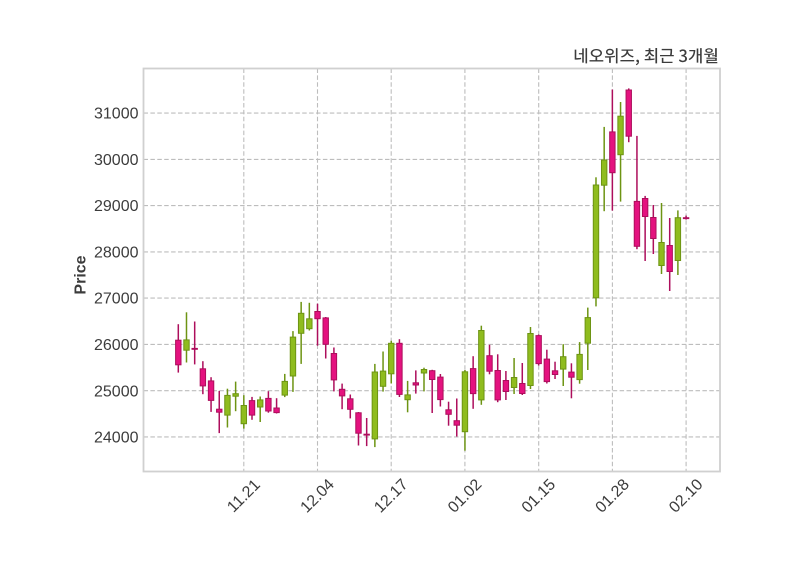 The width and height of the screenshot is (800, 575). Describe the element at coordinates (116, 345) in the screenshot. I see `svg-text: 26000` at that location.